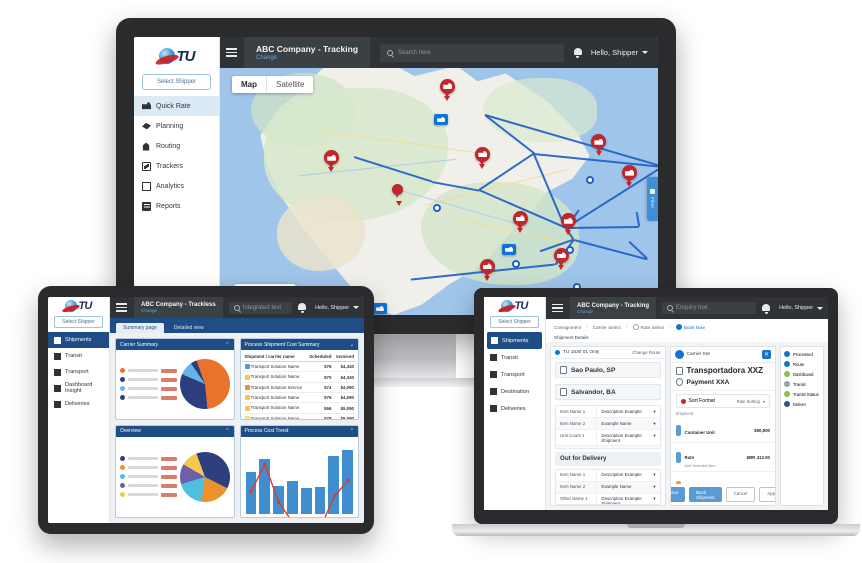 The height and width of the screenshot is (563, 862). What do you see at coordinates (567, 327) in the screenshot?
I see `breadcrumb-step: Consignment` at bounding box center [567, 327].